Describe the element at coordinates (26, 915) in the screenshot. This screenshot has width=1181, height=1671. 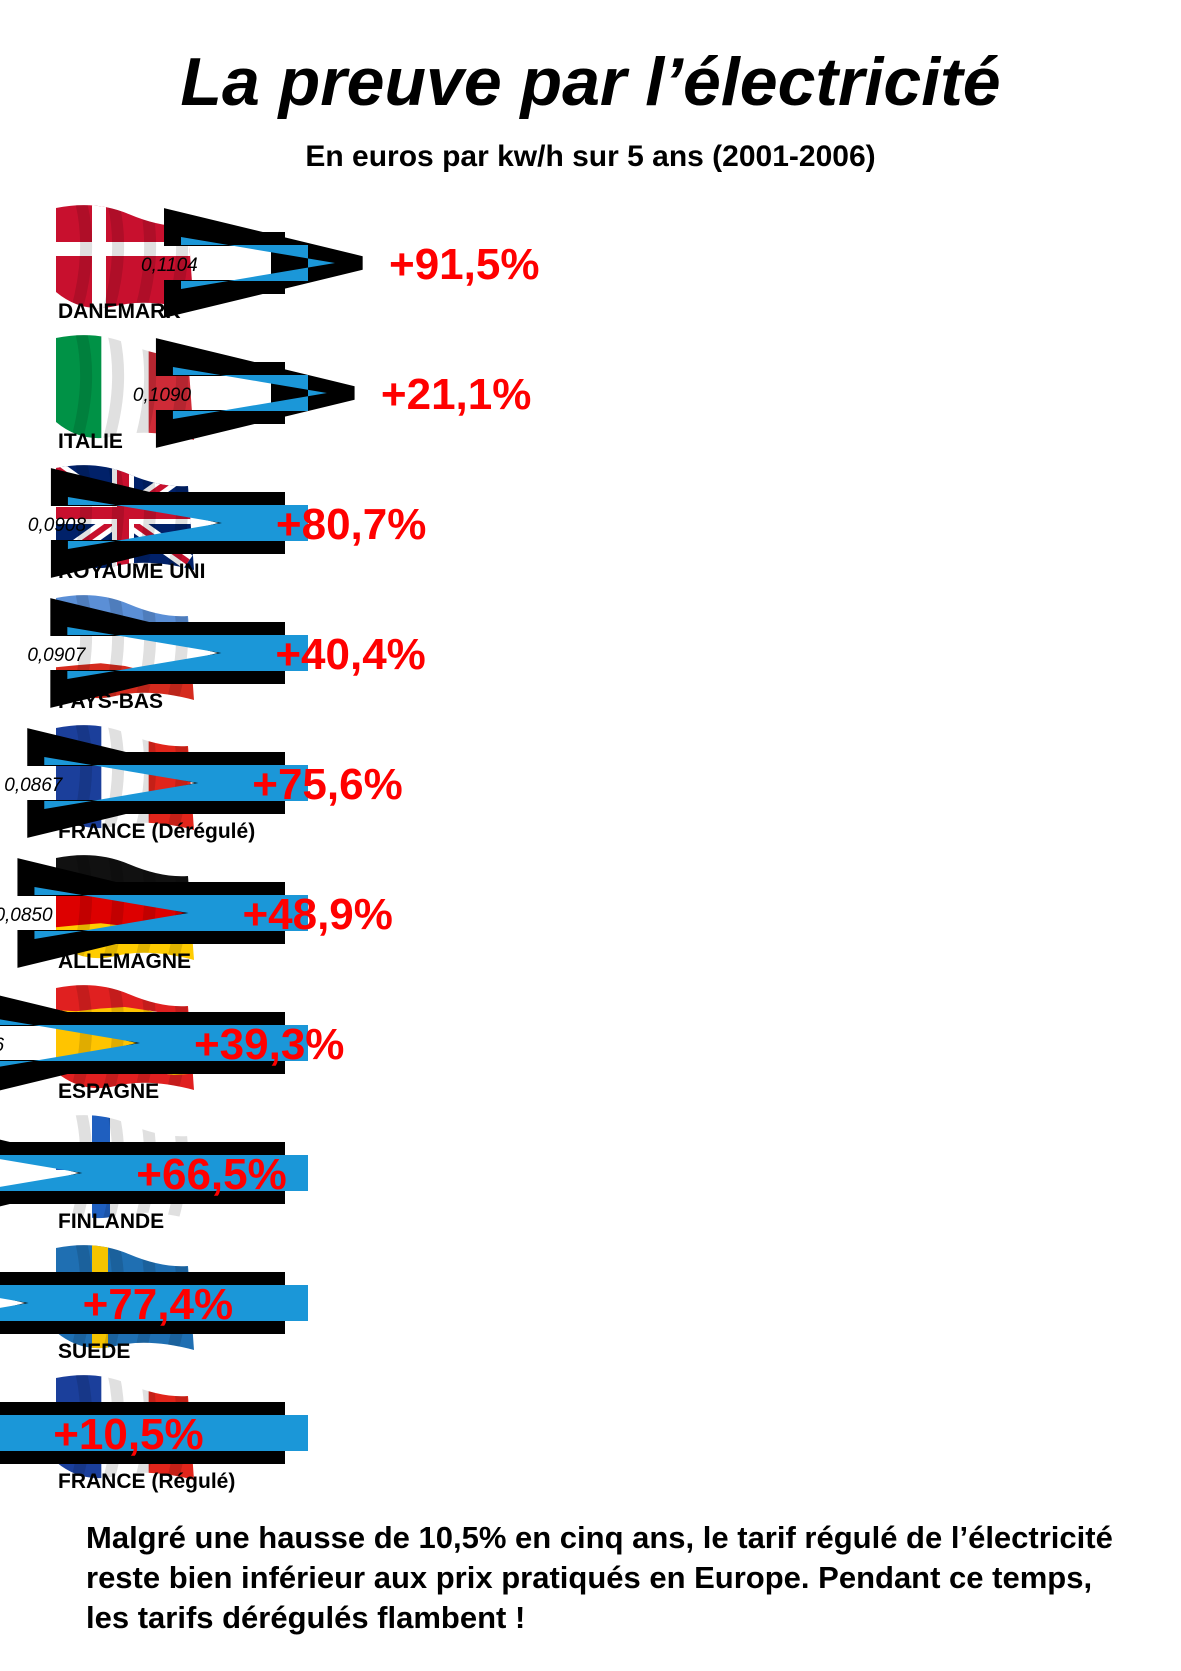
I see `value-label: 0,0850` at that location.